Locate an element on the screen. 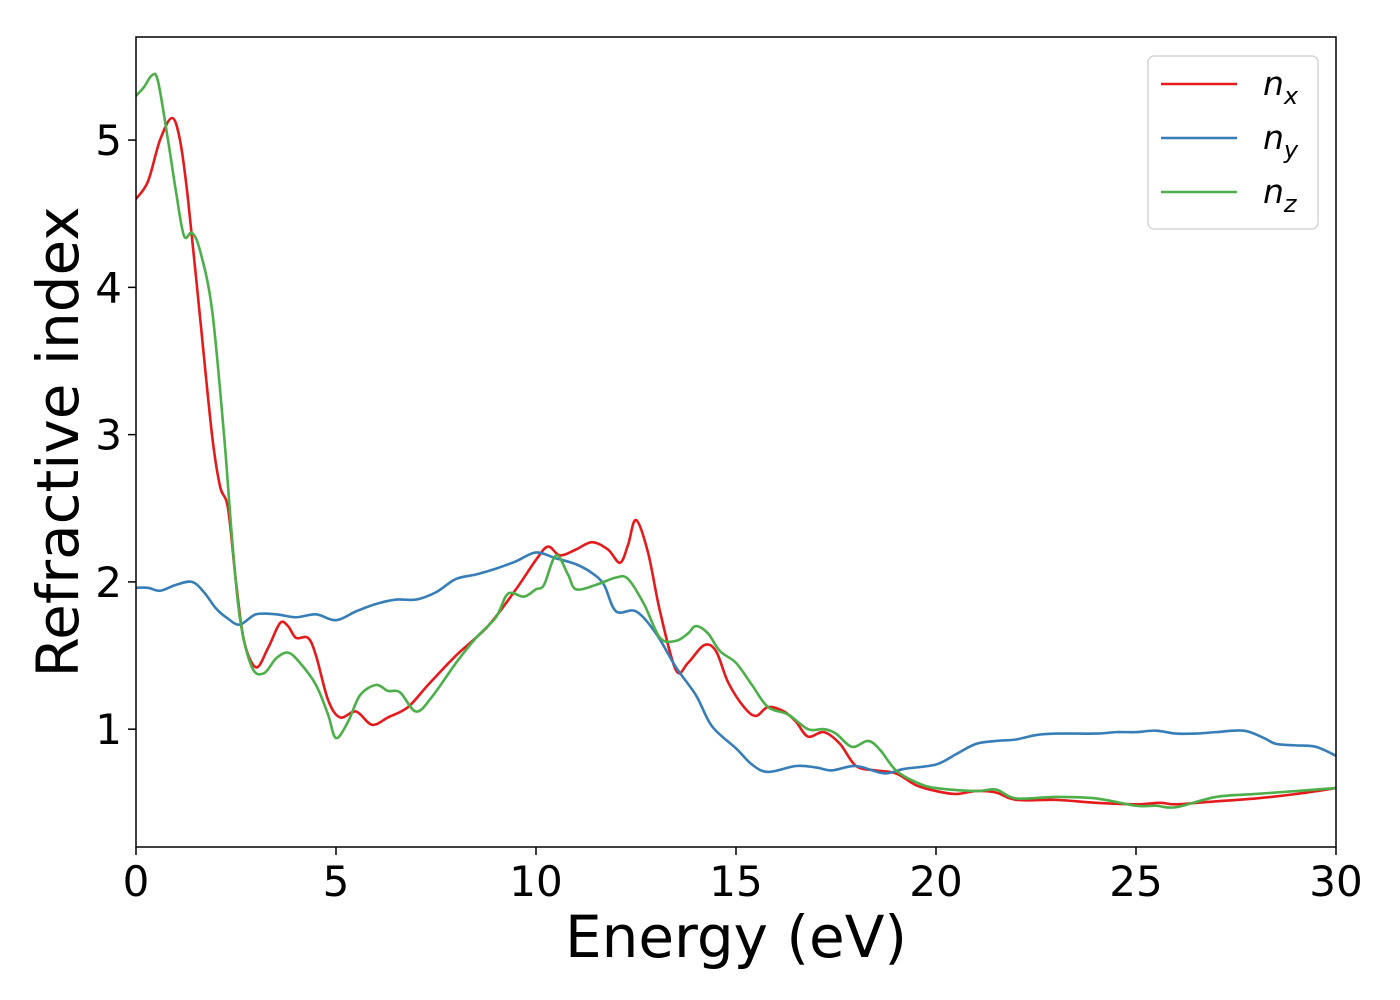 This screenshot has height=1000, width=1400. legend-label-n-x: nx is located at coordinates (1281, 87).